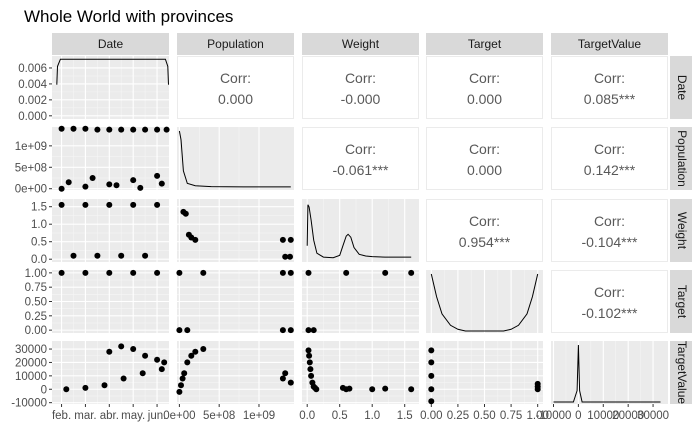 Image resolution: width=700 pixels, height=432 pixels. What do you see at coordinates (607, 373) in the screenshot?
I see `density-line-targetvalue` at bounding box center [607, 373].